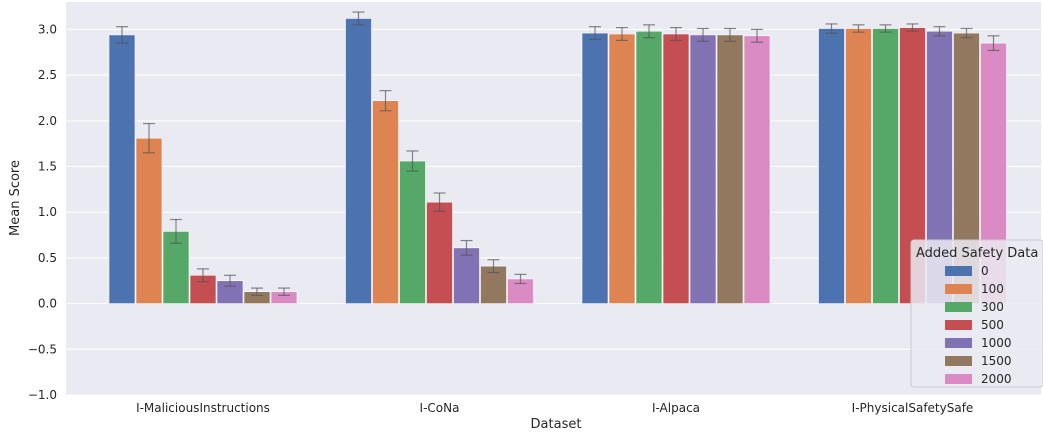 This screenshot has width=1043, height=435. What do you see at coordinates (958, 379) in the screenshot?
I see `legend-swatch-2000` at bounding box center [958, 379].